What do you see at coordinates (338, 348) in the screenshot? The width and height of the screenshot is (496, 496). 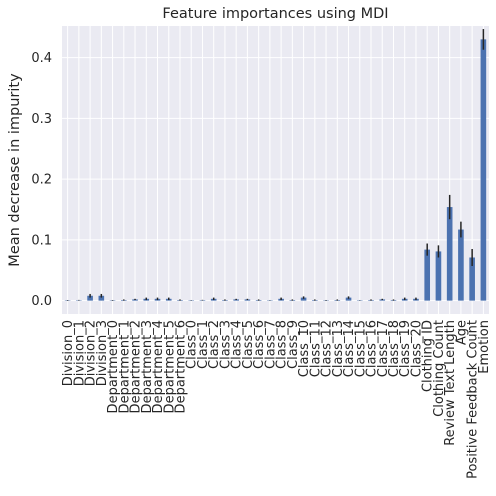 I see `x-tick-label: Class_13` at bounding box center [338, 348].